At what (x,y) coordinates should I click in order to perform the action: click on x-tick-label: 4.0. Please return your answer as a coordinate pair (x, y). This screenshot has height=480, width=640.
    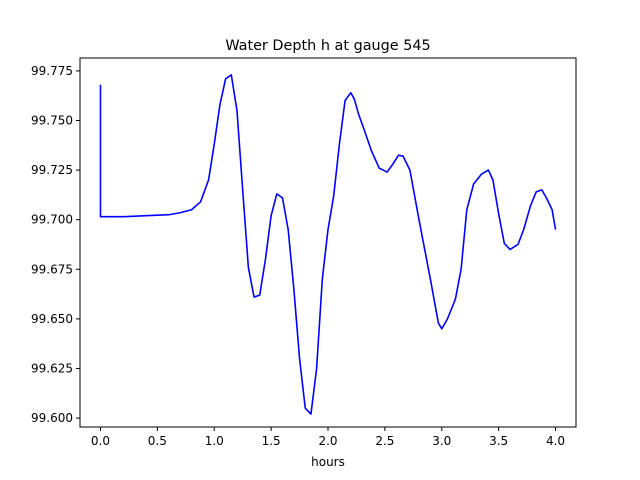
    Looking at the image, I should click on (555, 441).